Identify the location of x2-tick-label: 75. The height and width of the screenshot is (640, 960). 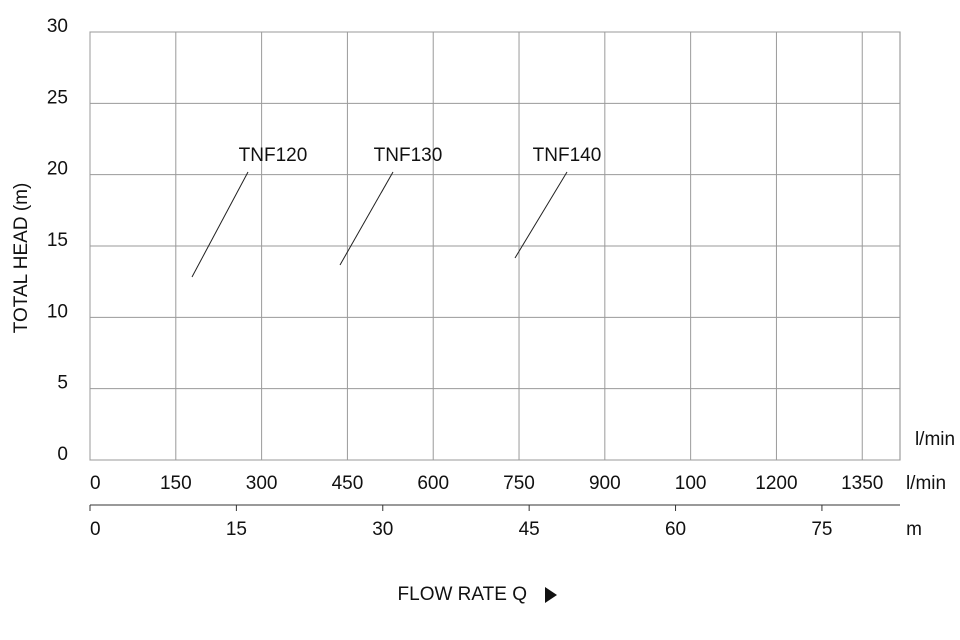
(821, 529).